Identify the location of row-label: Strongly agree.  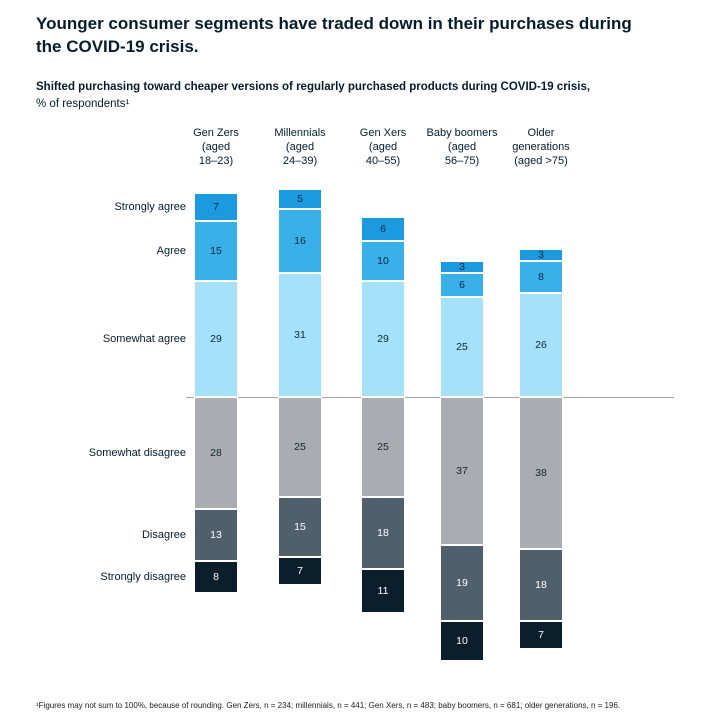
(150, 207).